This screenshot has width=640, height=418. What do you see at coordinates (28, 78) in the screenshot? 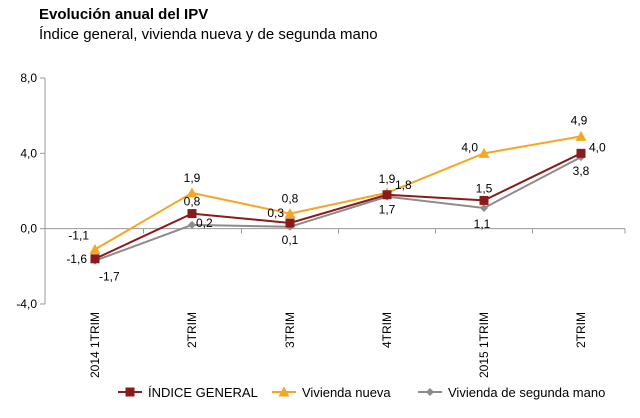
I see `y-tick-label: 8,0` at bounding box center [28, 78].